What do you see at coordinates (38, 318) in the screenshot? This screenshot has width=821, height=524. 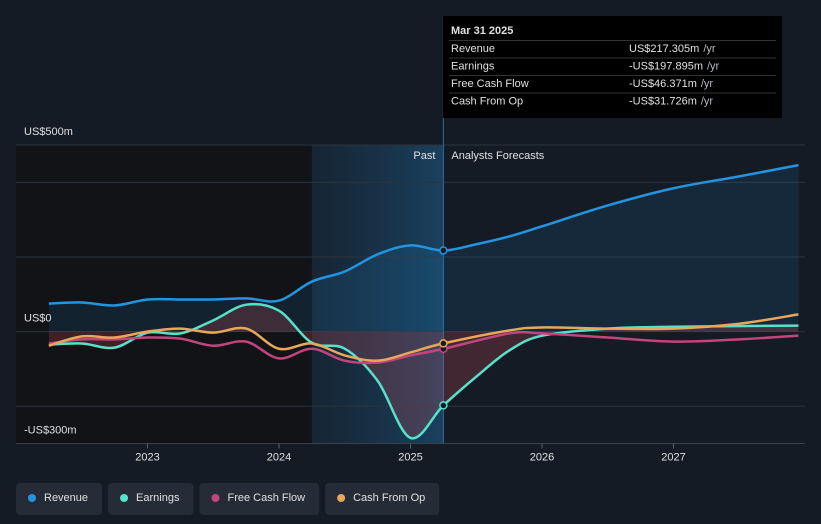 I see `y-tick-label: US$0` at bounding box center [38, 318].